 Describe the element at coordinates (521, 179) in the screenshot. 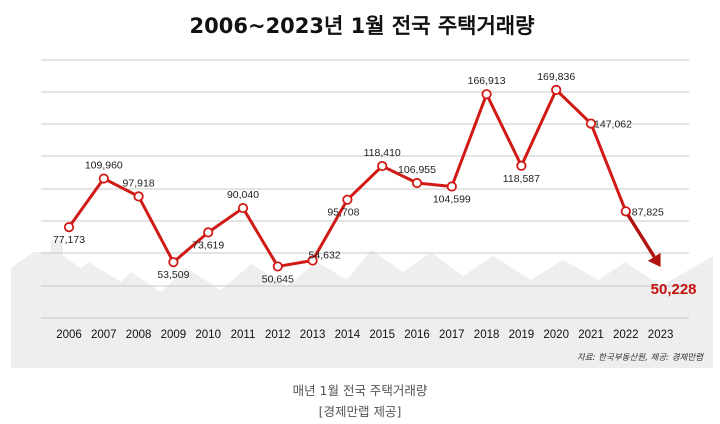

I see `data-label: 118,587` at that location.